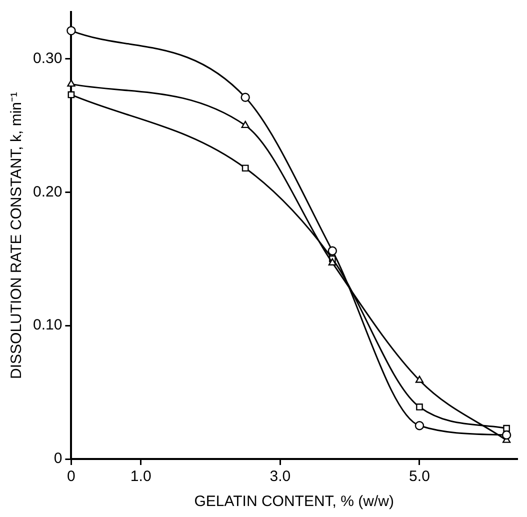 The width and height of the screenshot is (527, 517). I want to click on y-tick-label: 0, so click(58, 459).